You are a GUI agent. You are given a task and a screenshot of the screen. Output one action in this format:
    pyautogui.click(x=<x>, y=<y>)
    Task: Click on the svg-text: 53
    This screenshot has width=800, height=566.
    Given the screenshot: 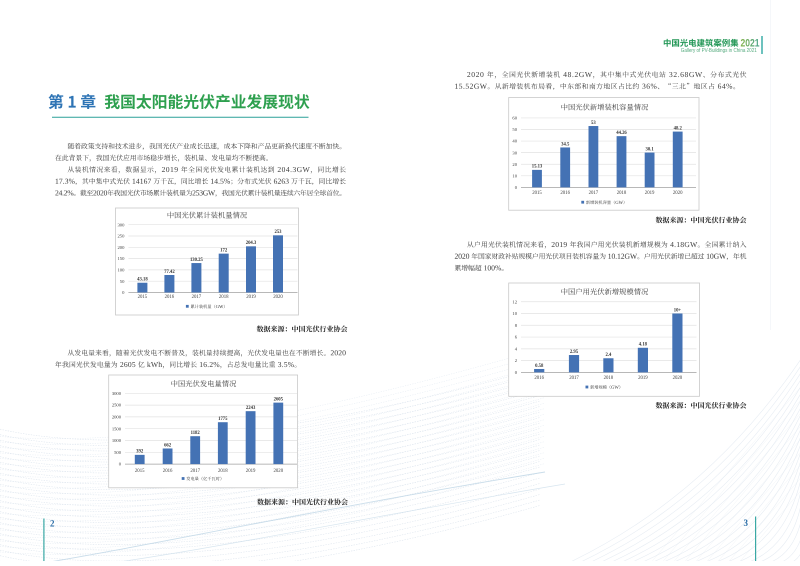 What is the action you would take?
    pyautogui.click(x=593, y=123)
    